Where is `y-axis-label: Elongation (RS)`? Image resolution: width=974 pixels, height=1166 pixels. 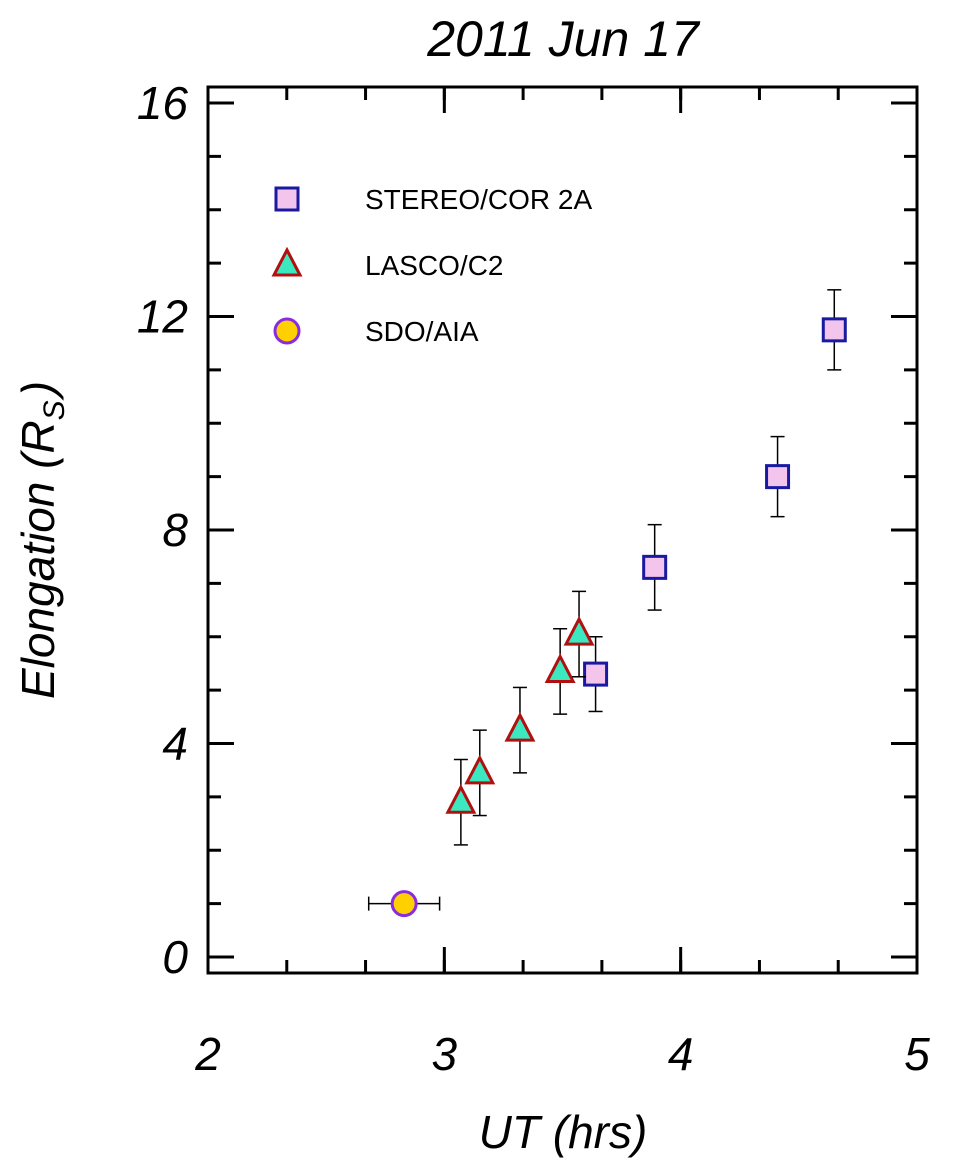 y-axis-label: Elongation (RS) is located at coordinates (41, 540).